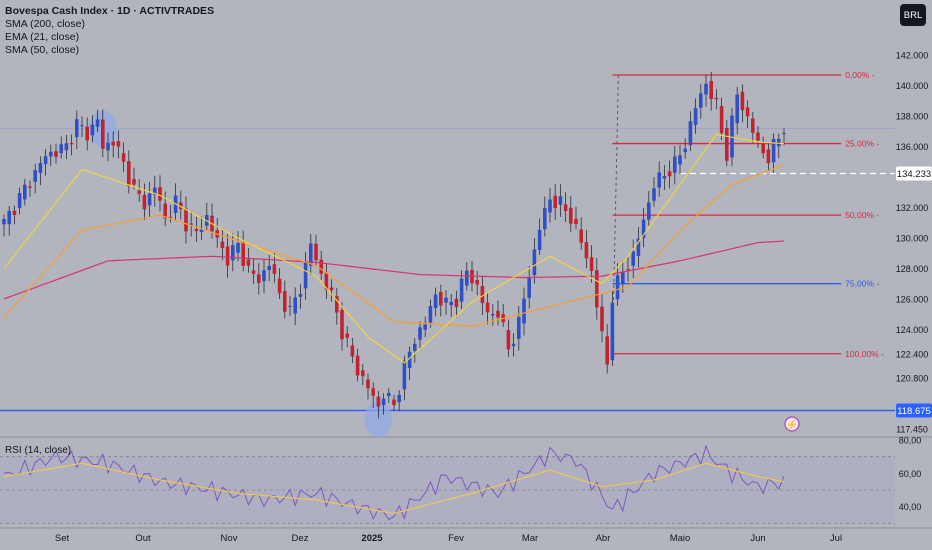 The image size is (932, 550). What do you see at coordinates (792, 424) in the screenshot?
I see `event-marker-icon` at bounding box center [792, 424].